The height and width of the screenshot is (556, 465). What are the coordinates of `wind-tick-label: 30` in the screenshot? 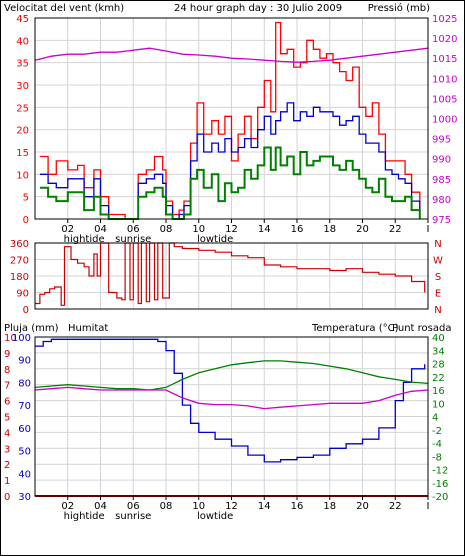 It's located at (22, 86).